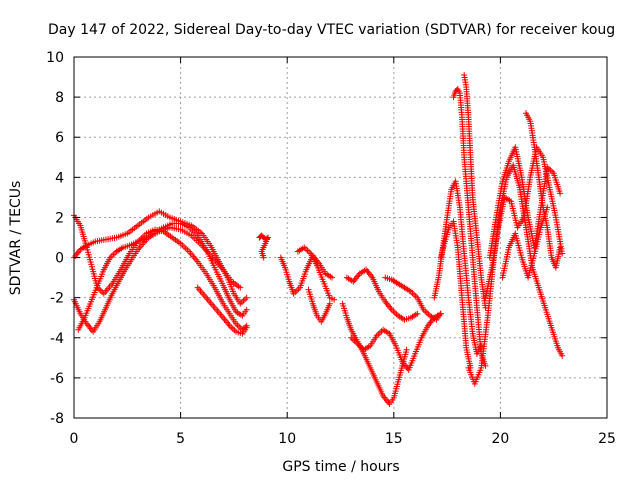 This screenshot has height=480, width=640. I want to click on x-axis-label: GPS time / hours, so click(340, 467).